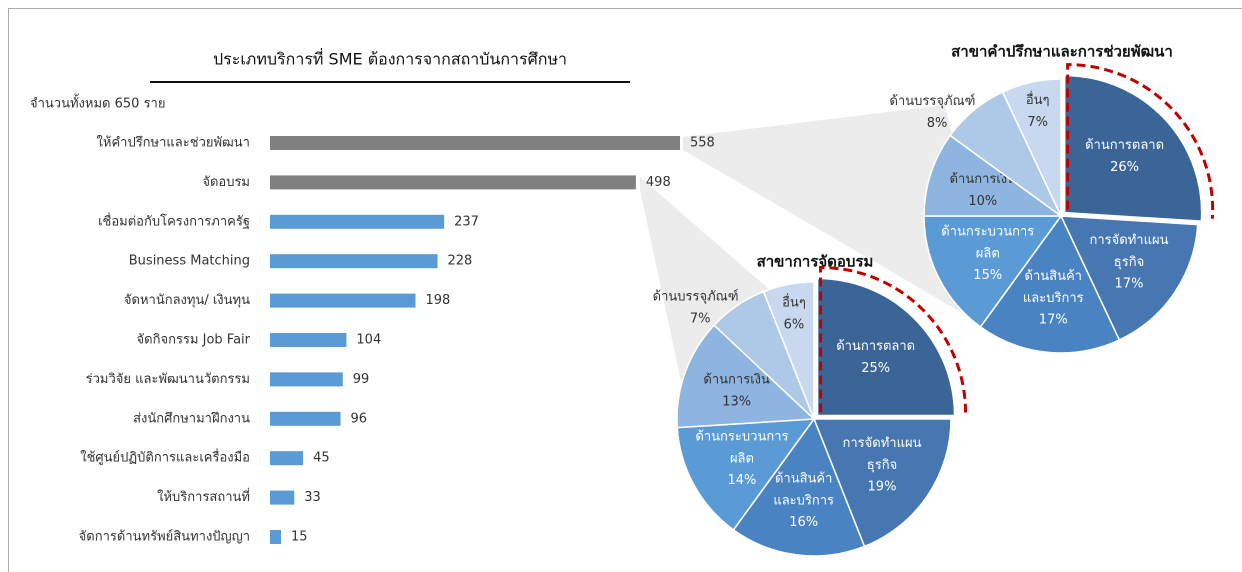 This screenshot has height=572, width=1242. Describe the element at coordinates (361, 379) in the screenshot. I see `value-label: 99` at that location.